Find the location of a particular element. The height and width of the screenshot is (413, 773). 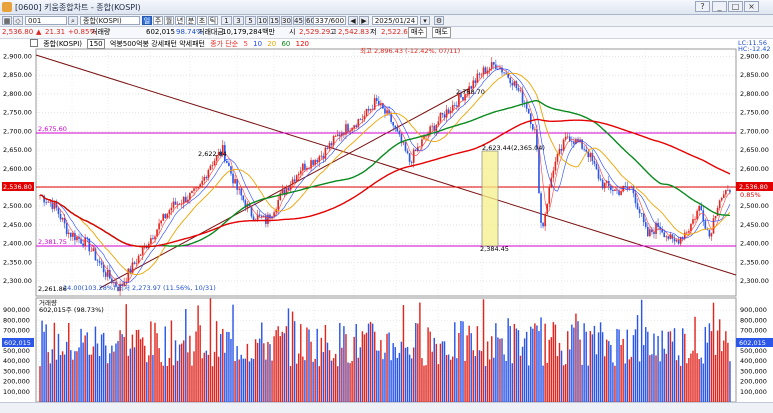

interval-45: 45 is located at coordinates (298, 20).